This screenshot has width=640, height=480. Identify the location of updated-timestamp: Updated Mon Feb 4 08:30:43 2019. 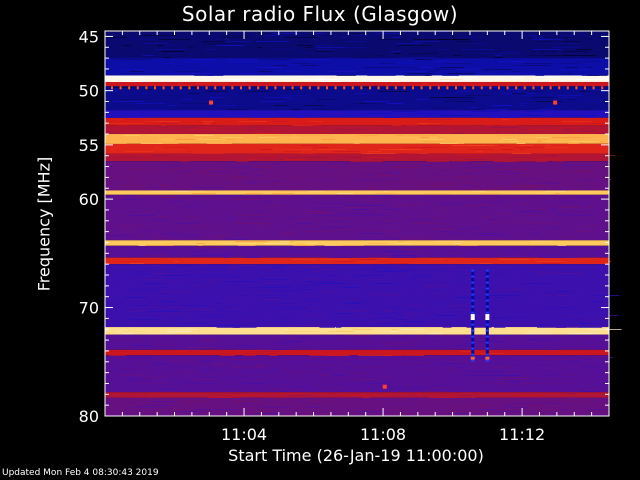
(80, 473).